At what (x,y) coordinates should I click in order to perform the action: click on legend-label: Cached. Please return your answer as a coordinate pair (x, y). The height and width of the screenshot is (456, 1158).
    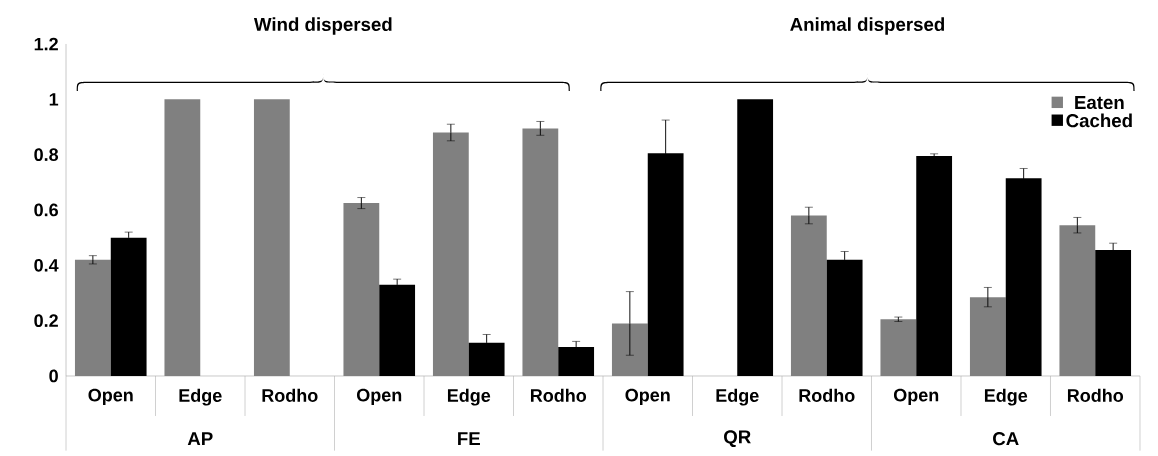
    Looking at the image, I should click on (1099, 120).